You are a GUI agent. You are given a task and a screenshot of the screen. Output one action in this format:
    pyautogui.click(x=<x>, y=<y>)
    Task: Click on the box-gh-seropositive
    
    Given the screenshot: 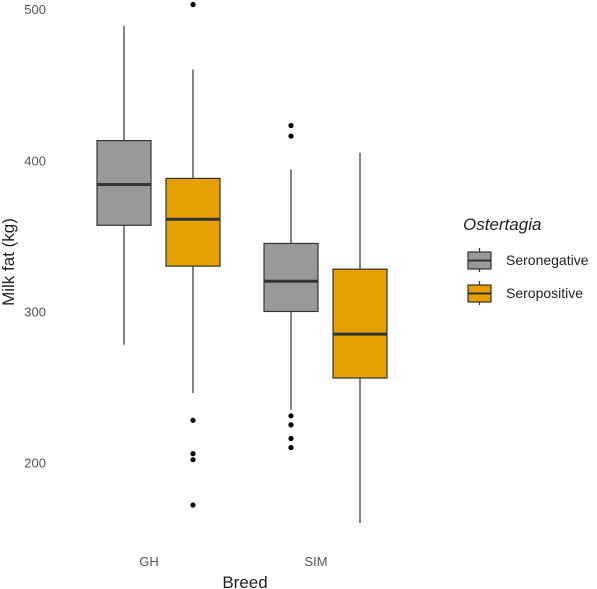 What is the action you would take?
    pyautogui.click(x=193, y=222)
    